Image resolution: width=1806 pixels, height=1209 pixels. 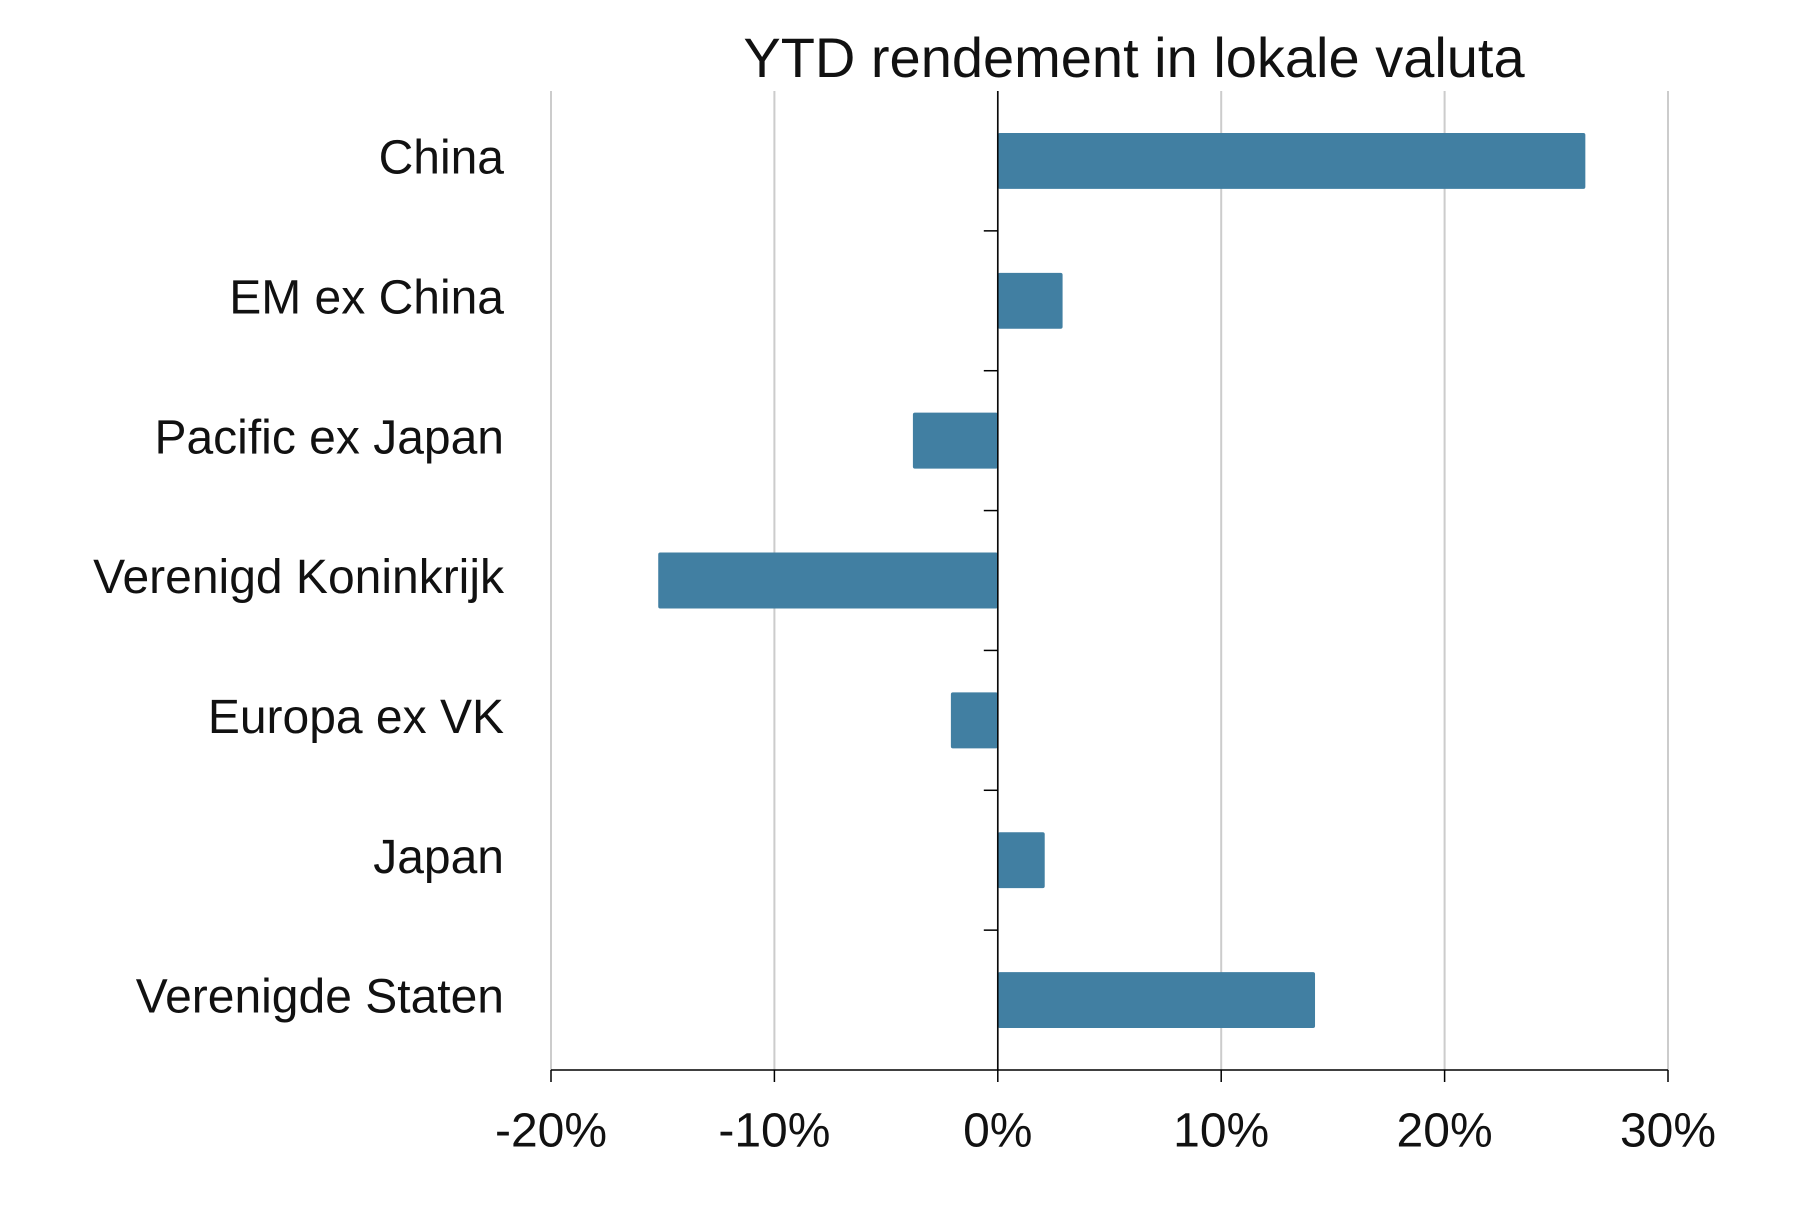 I want to click on x-tick-label: -20%, so click(x=551, y=1131).